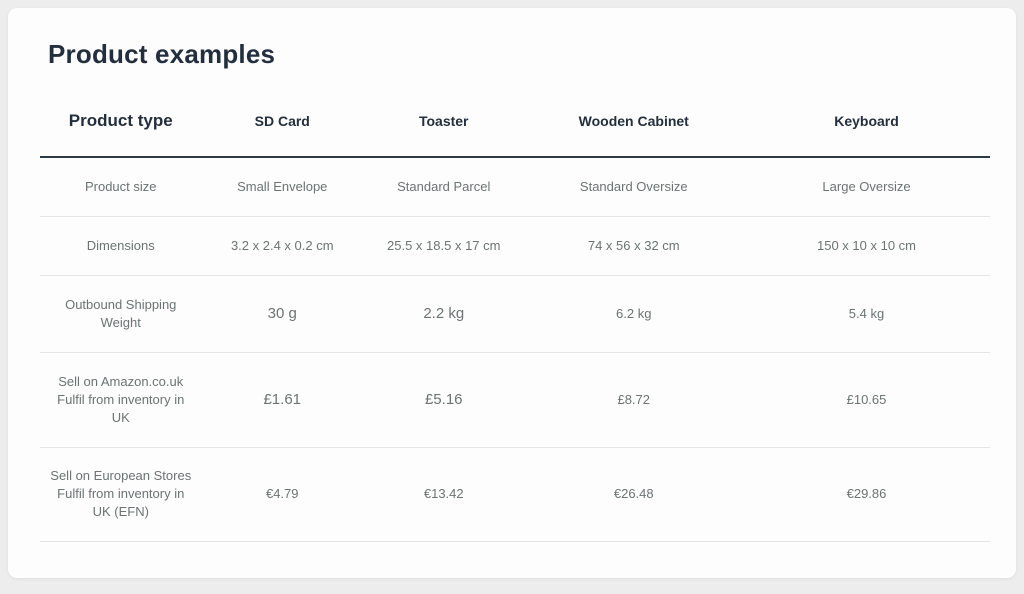 The image size is (1024, 594). I want to click on table-cell: €29.86, so click(866, 494).